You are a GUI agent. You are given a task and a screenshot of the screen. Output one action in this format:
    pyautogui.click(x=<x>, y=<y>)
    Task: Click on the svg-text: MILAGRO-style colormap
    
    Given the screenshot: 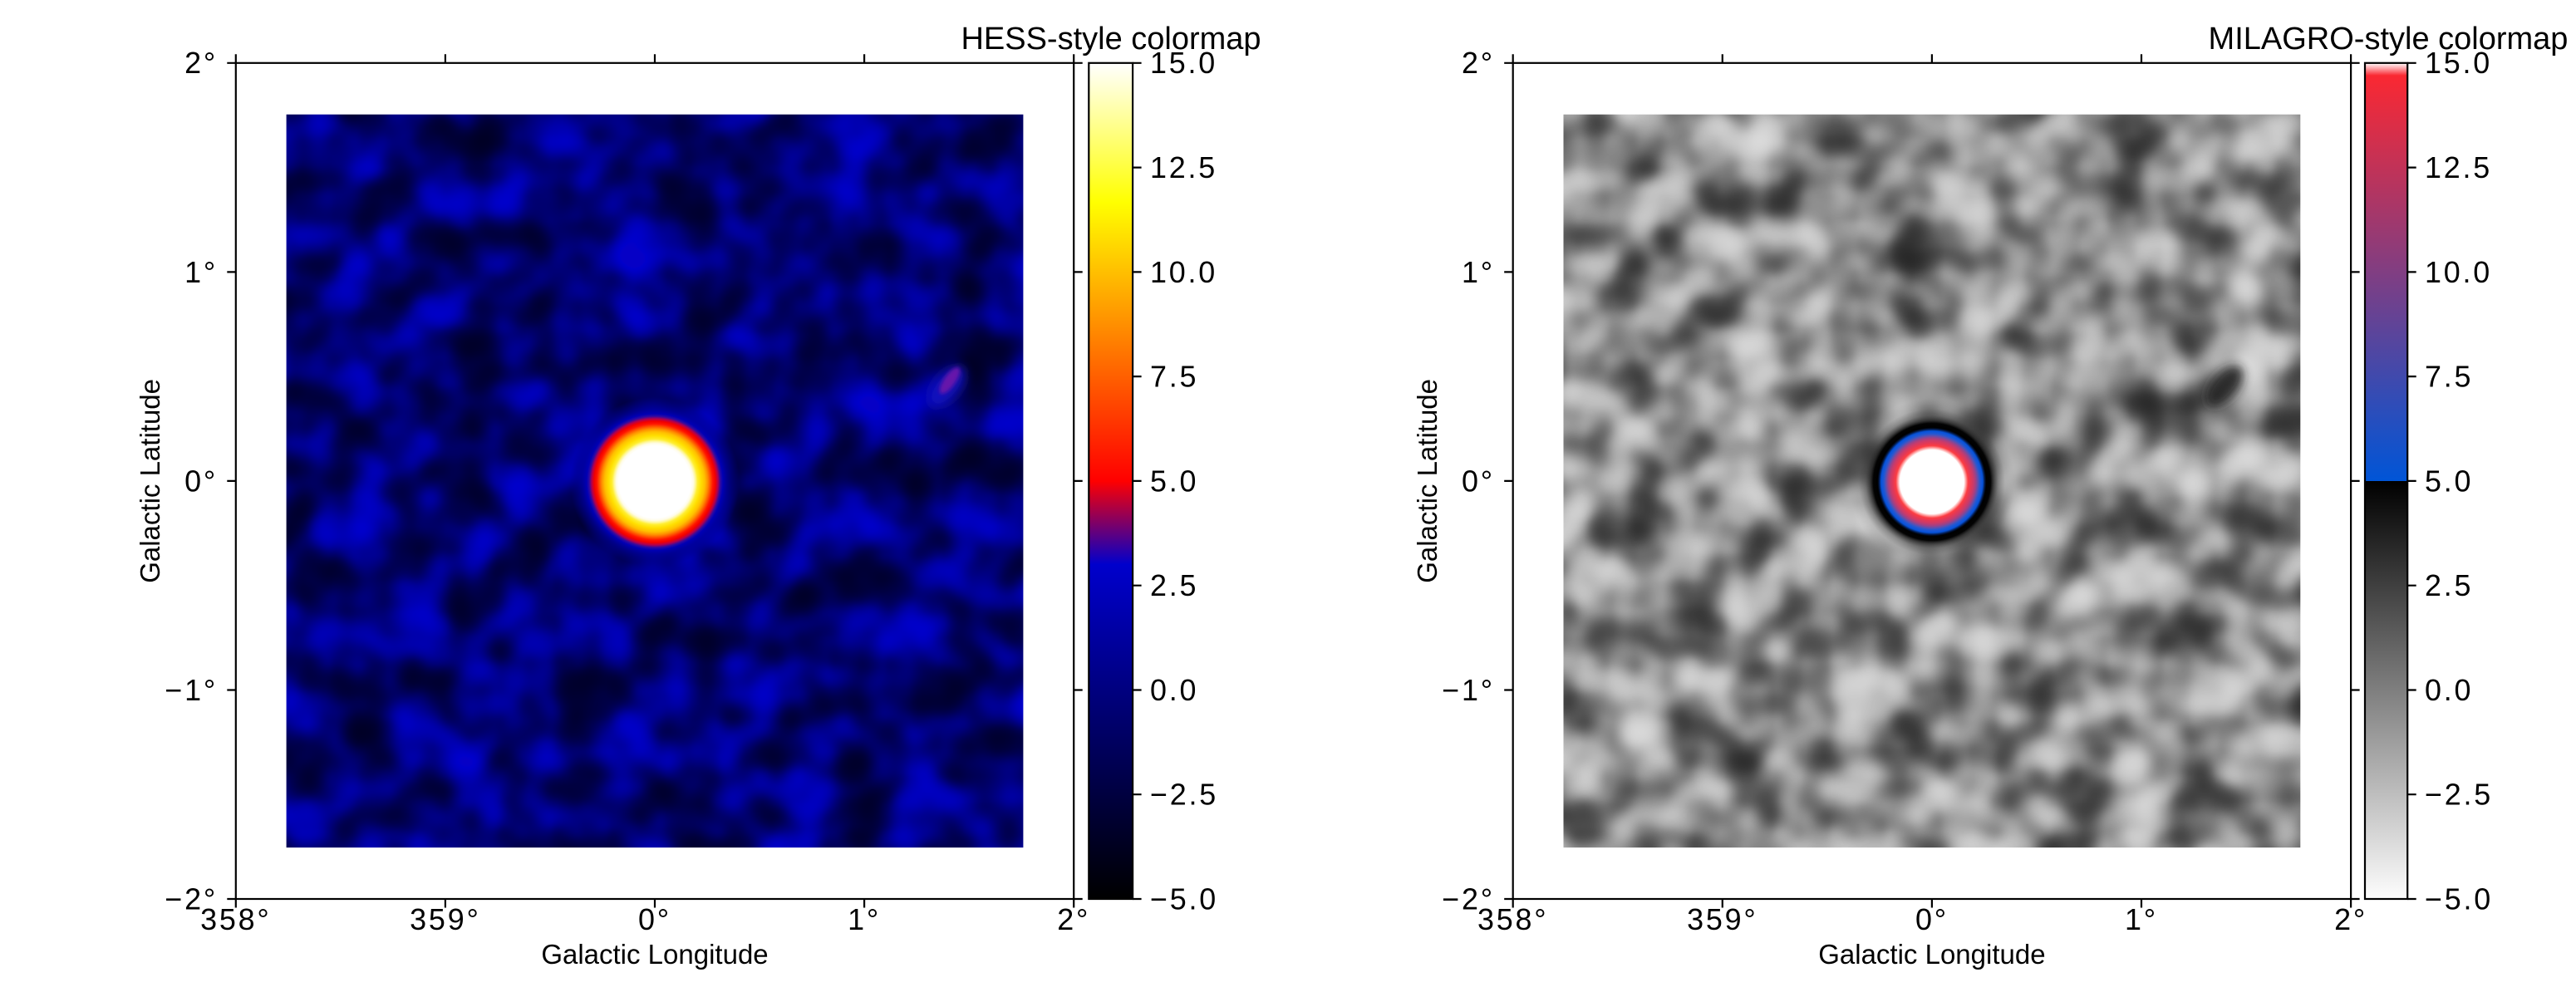 What is the action you would take?
    pyautogui.click(x=2389, y=39)
    